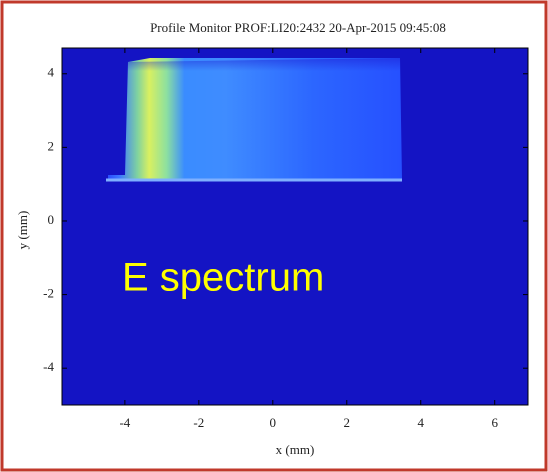 This screenshot has width=548, height=472. Describe the element at coordinates (48, 366) in the screenshot. I see `y-tick-label: -4` at that location.